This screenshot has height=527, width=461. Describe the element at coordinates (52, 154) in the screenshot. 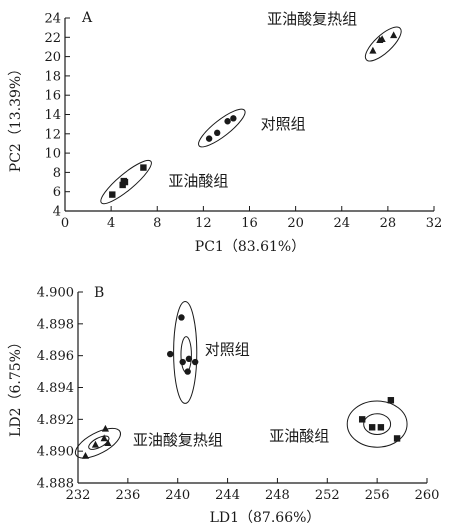

I see `panel-a-y-tick-label: 10` at that location.